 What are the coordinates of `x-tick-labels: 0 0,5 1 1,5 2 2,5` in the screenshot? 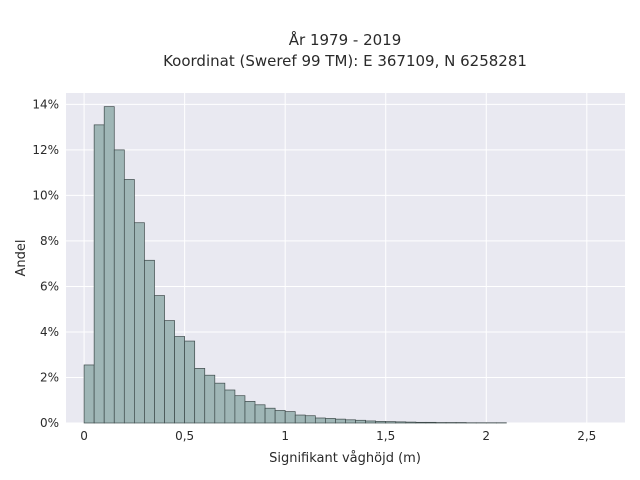 It's located at (338, 436).